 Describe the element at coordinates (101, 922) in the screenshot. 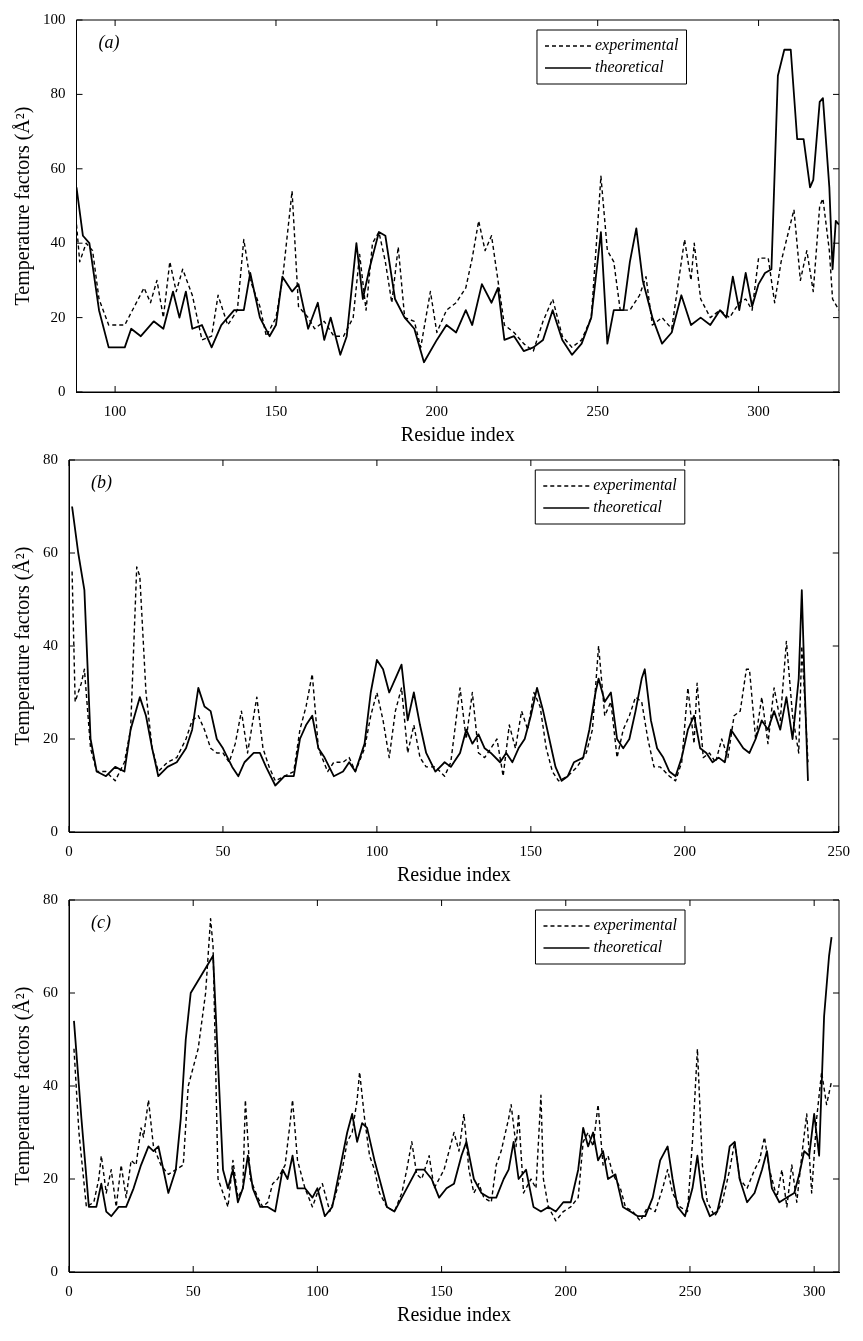

I see `annotation: (c)` at that location.